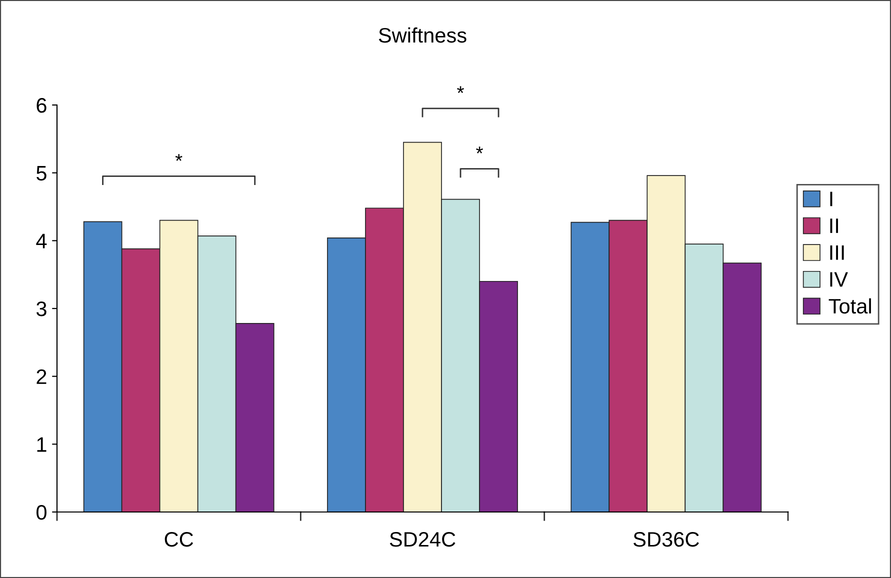 This screenshot has width=891, height=578. Describe the element at coordinates (41, 309) in the screenshot. I see `y-tick-label: 3` at that location.